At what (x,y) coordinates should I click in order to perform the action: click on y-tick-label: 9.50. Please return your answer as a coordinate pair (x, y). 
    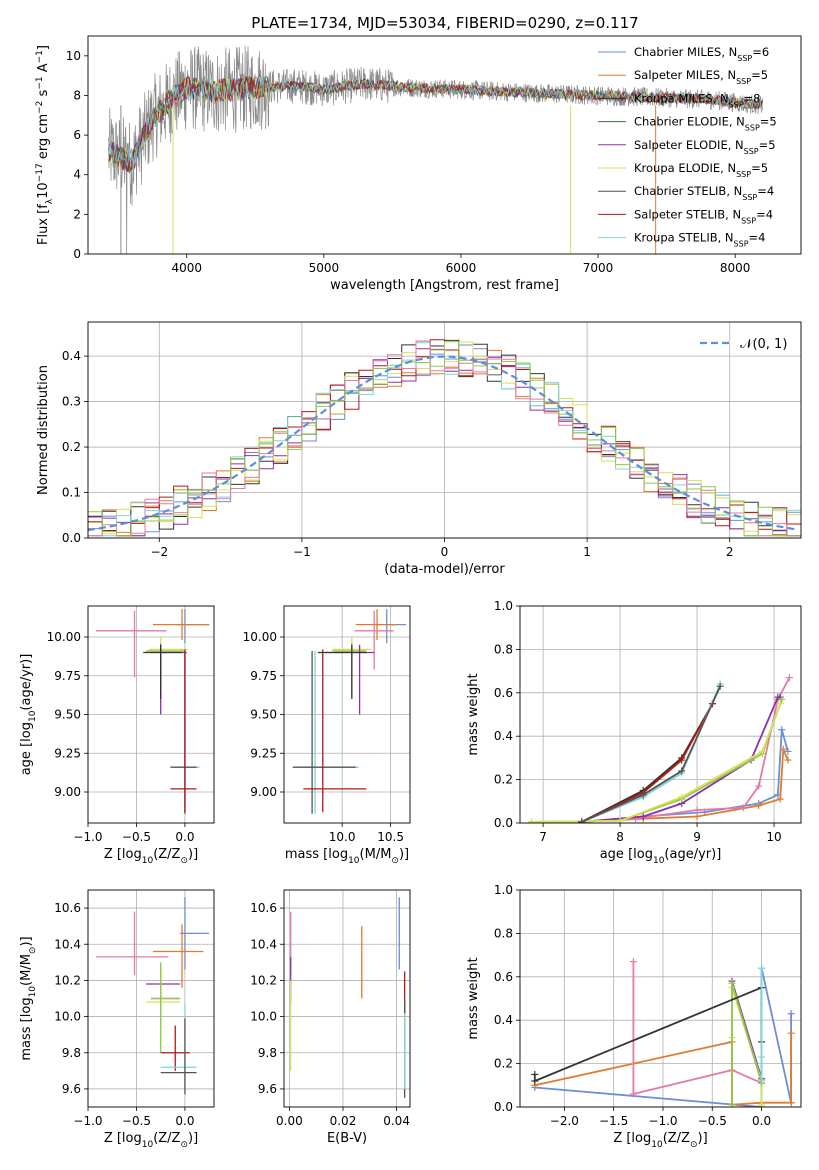
    Looking at the image, I should click on (67, 715).